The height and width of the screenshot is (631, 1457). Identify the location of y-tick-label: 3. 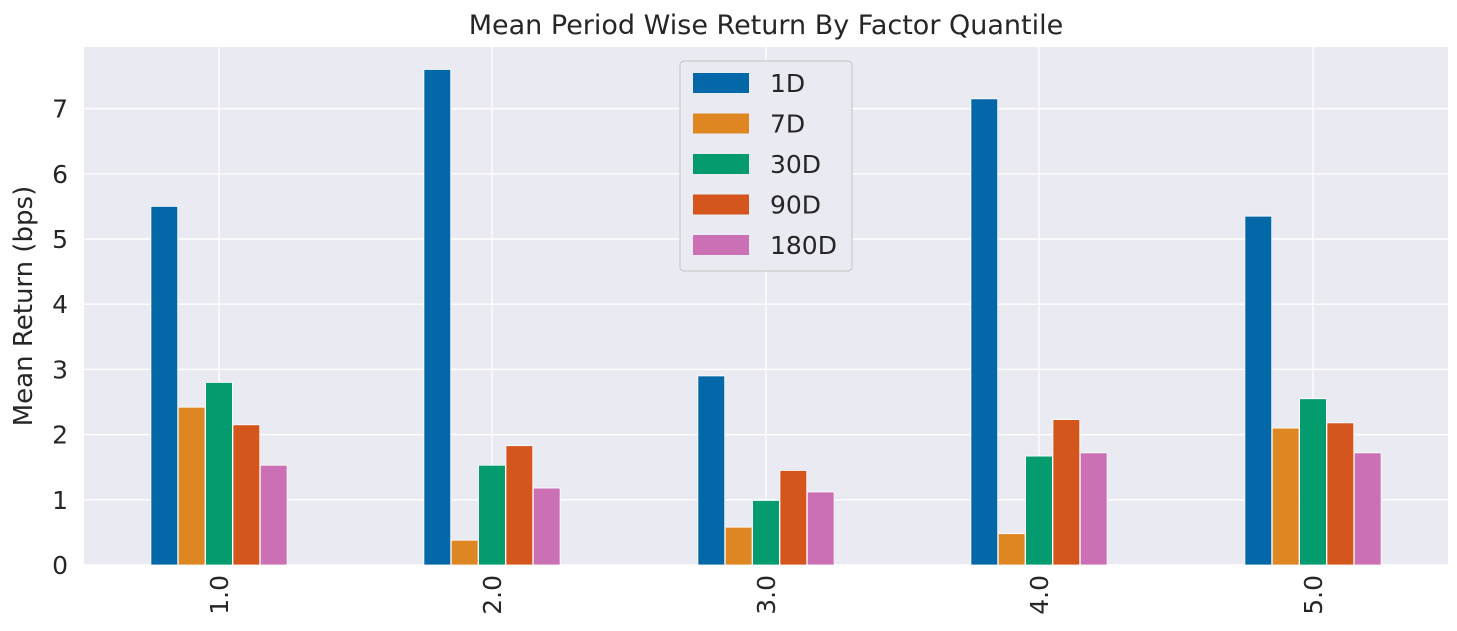
(60, 369).